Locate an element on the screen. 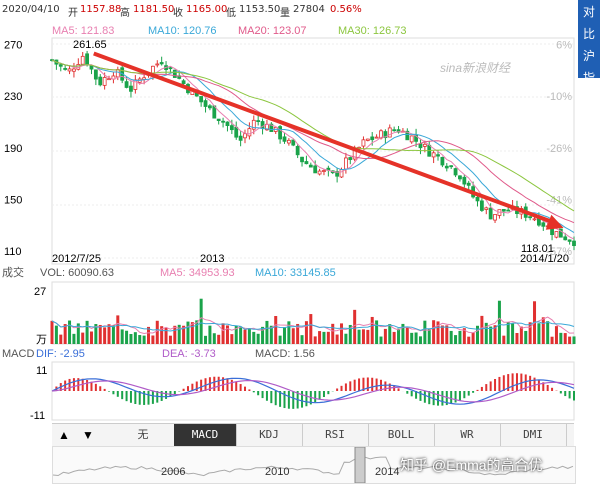 The width and height of the screenshot is (600, 492). macd-lines is located at coordinates (313, 391).